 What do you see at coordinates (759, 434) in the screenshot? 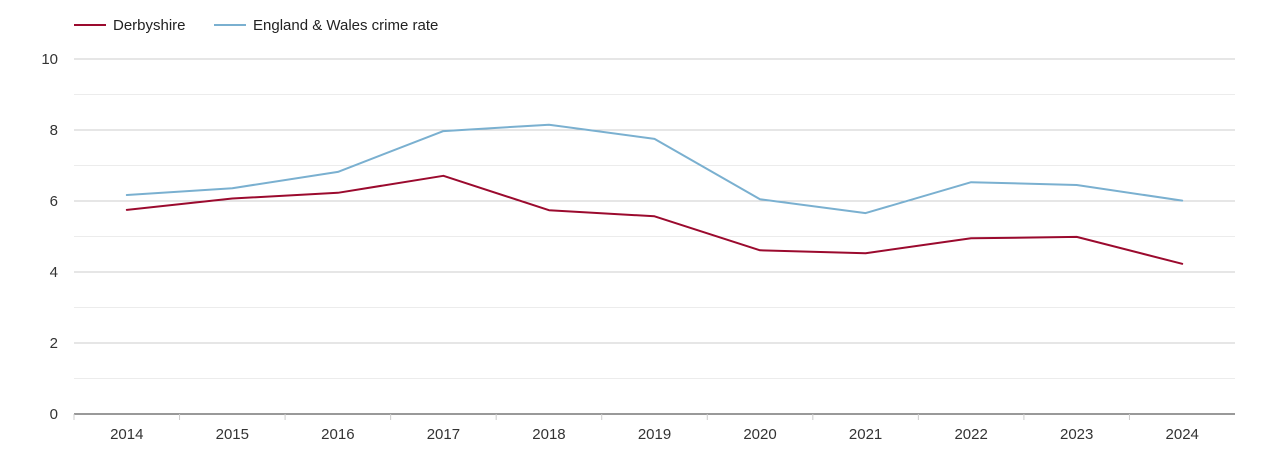
I see `x-tick-label: 2020` at bounding box center [759, 434].